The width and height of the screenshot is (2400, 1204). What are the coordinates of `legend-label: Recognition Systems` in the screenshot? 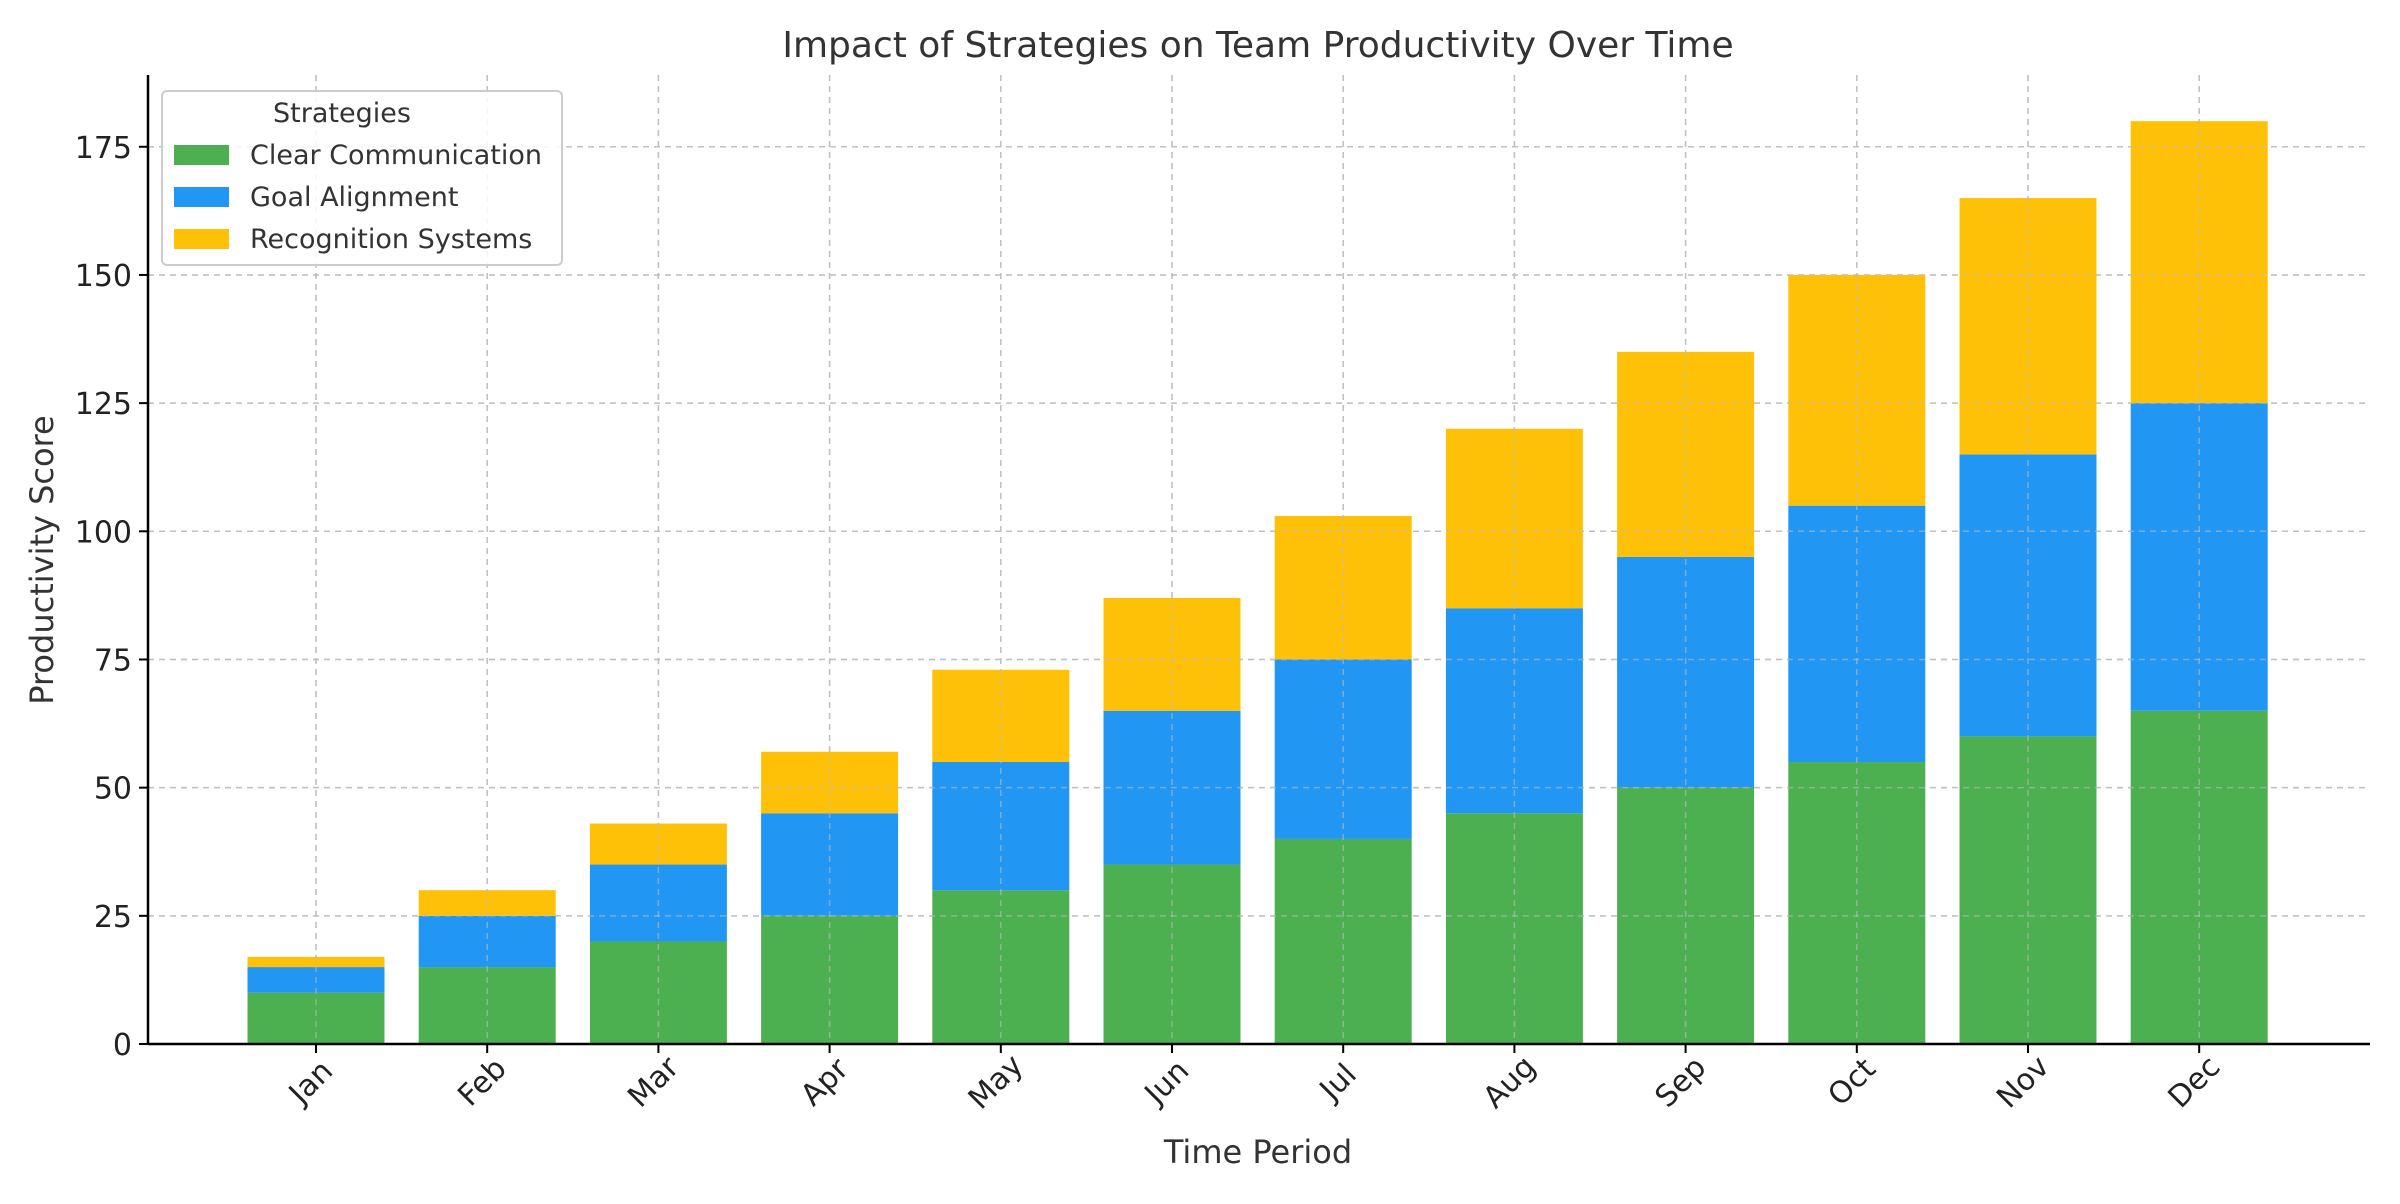 It's located at (391, 239).